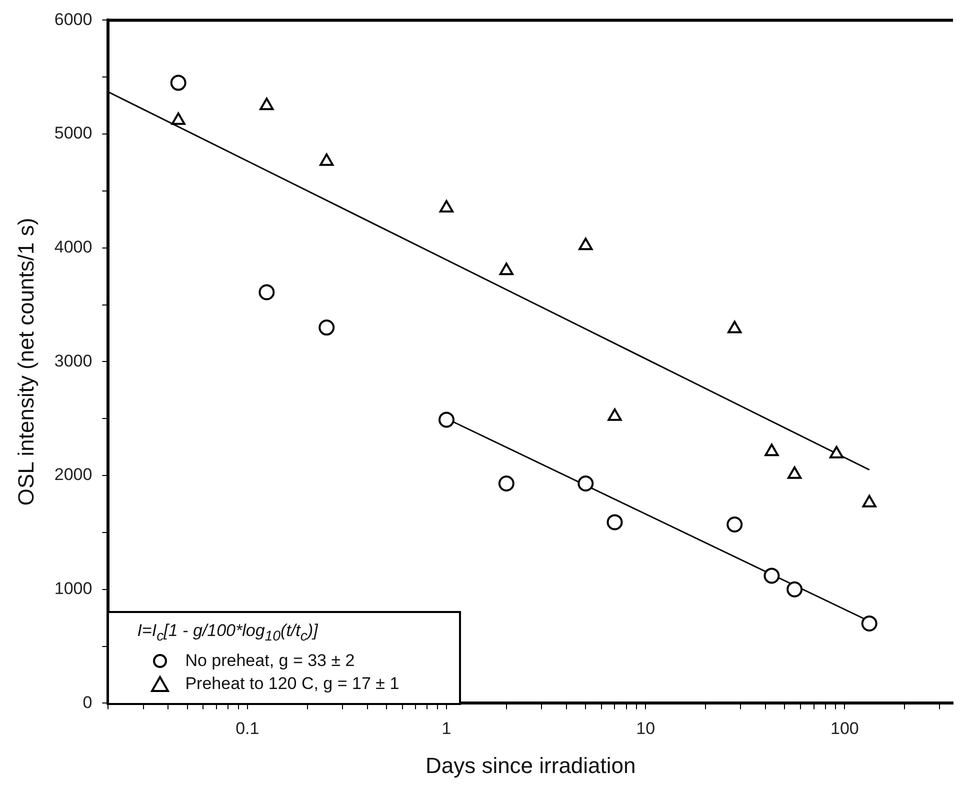  Describe the element at coordinates (248, 728) in the screenshot. I see `x-tick-label: 0.1` at that location.